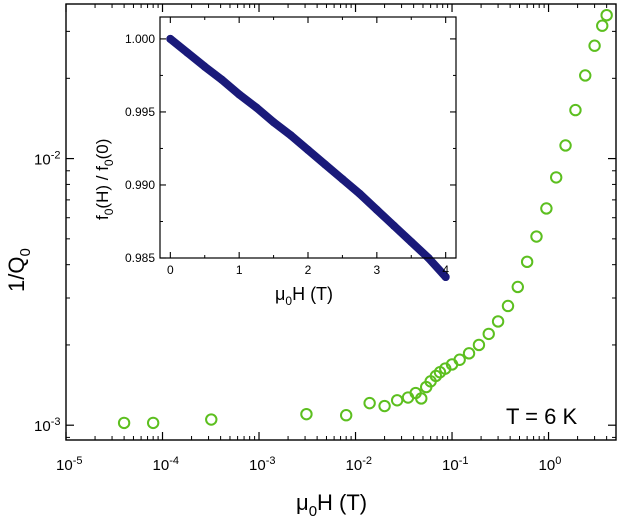 This screenshot has width=620, height=520. What do you see at coordinates (331, 505) in the screenshot?
I see `main-x-axis-label: μ0H (T)` at bounding box center [331, 505].